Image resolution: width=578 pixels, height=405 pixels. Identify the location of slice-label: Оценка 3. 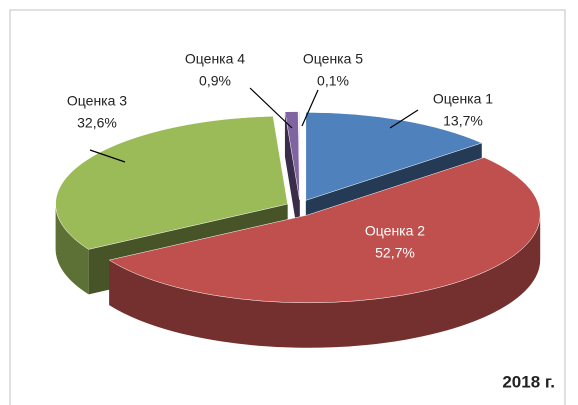
(97, 101).